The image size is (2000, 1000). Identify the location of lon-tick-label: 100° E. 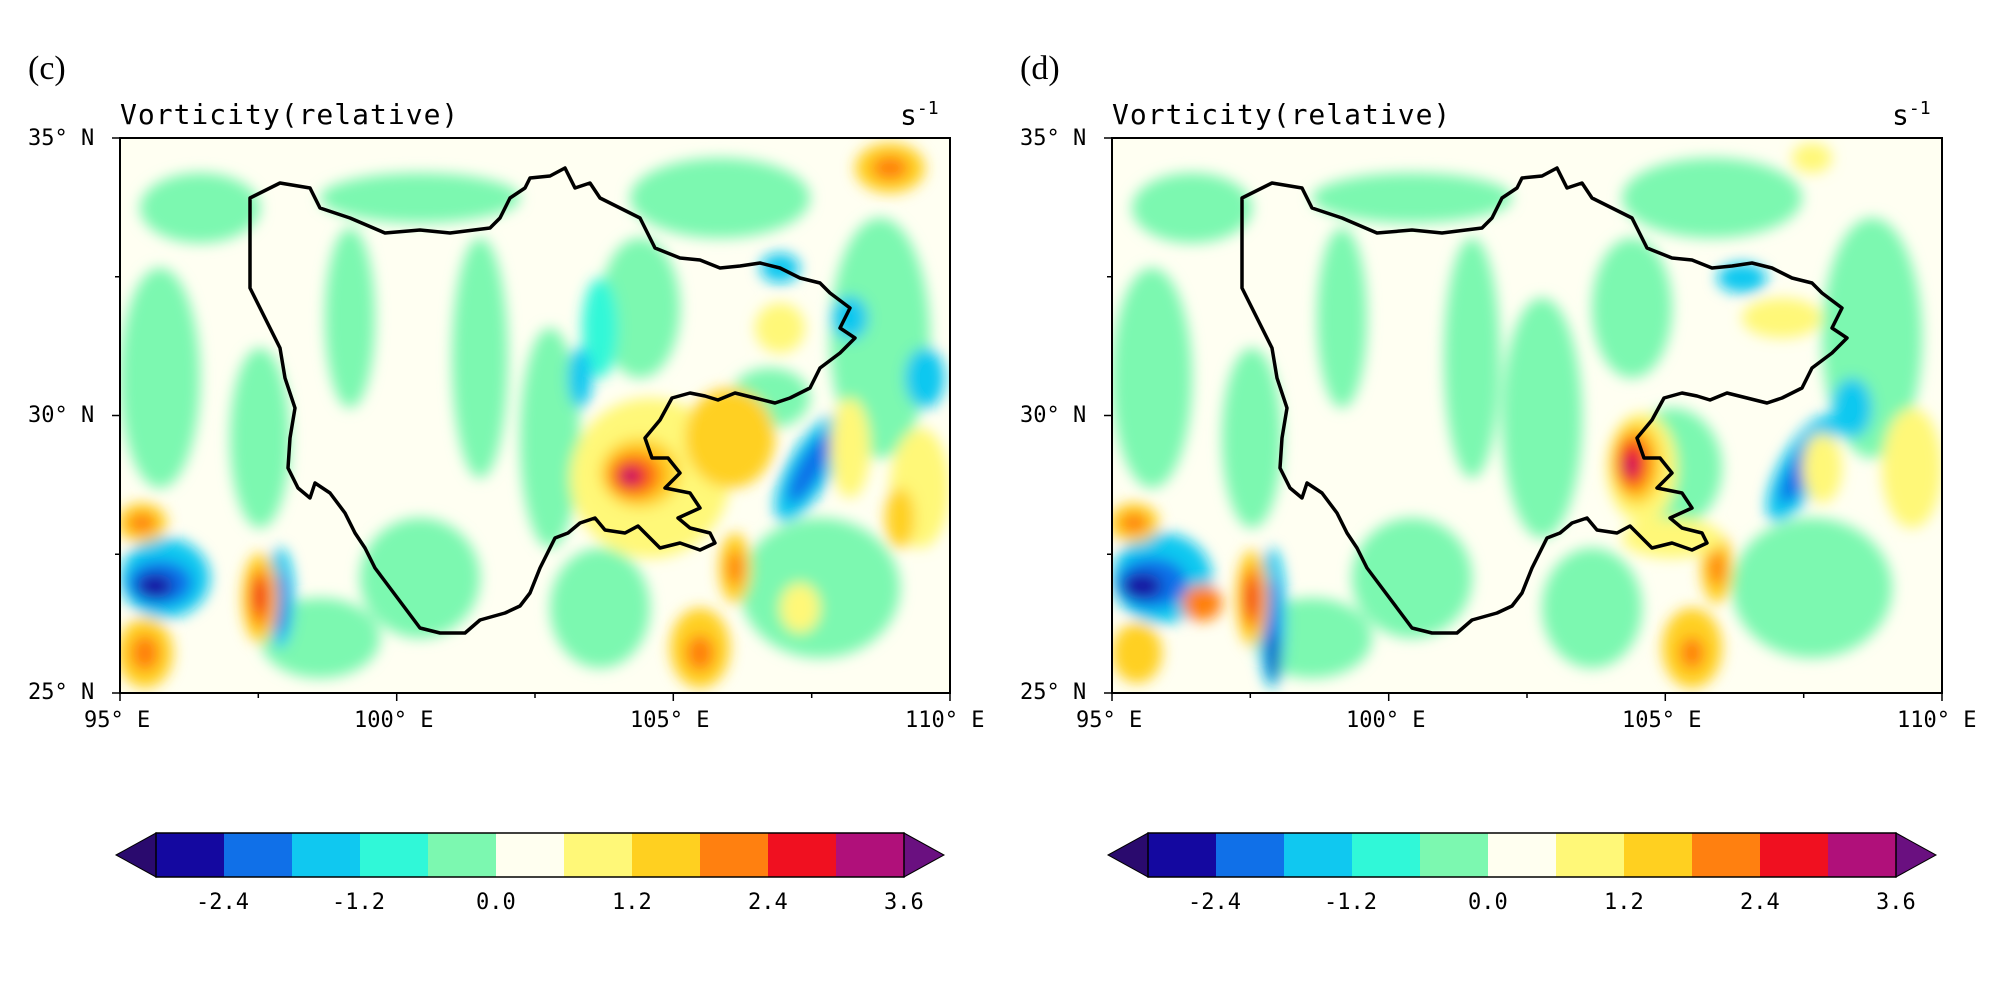
(394, 720).